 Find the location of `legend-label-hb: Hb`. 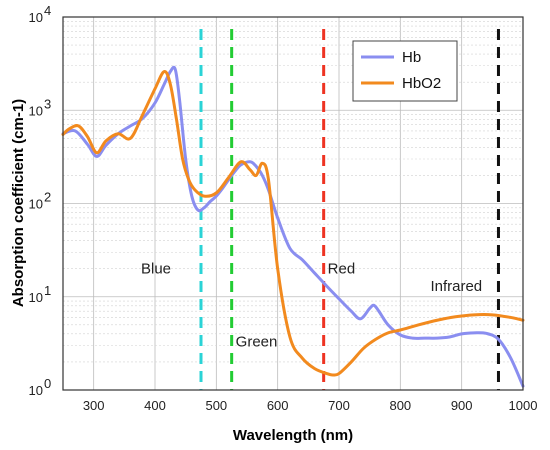

legend-label-hb: Hb is located at coordinates (411, 57).